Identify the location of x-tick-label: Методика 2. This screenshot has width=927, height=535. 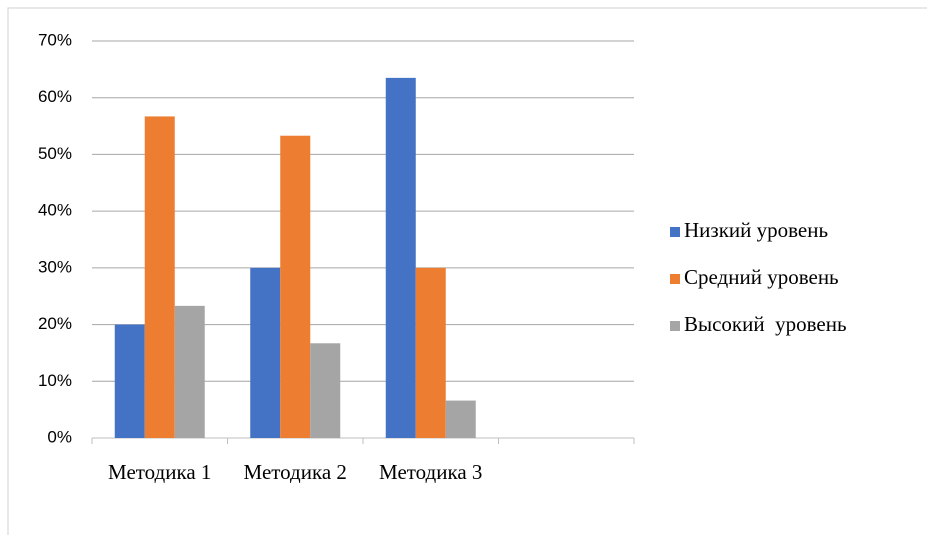
(295, 472).